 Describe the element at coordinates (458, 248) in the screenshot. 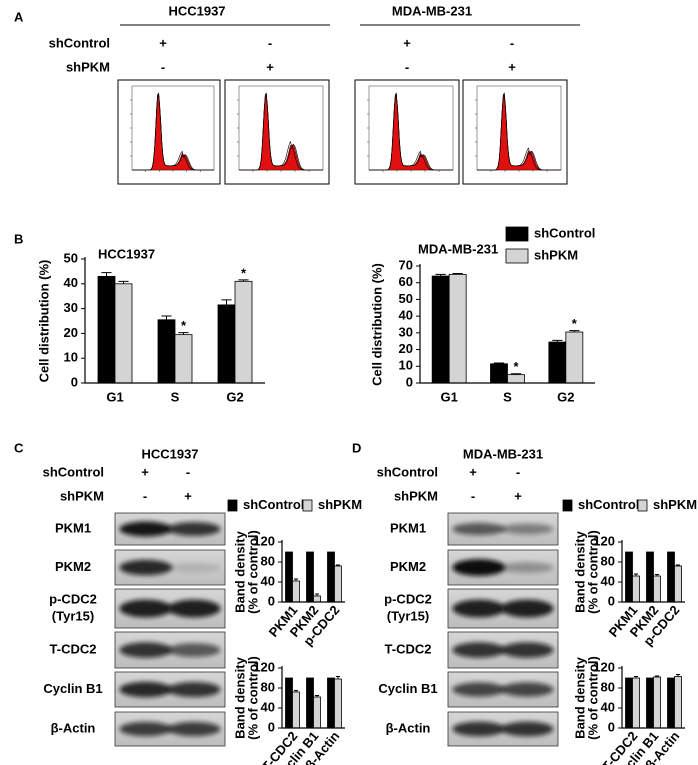

I see `chart-title: MDA-MB-231` at that location.